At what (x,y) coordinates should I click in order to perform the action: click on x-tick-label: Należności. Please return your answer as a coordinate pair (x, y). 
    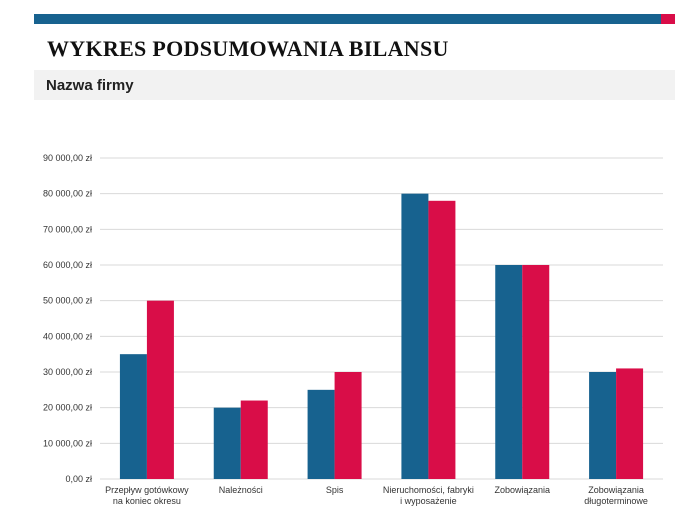
    Looking at the image, I should click on (241, 490).